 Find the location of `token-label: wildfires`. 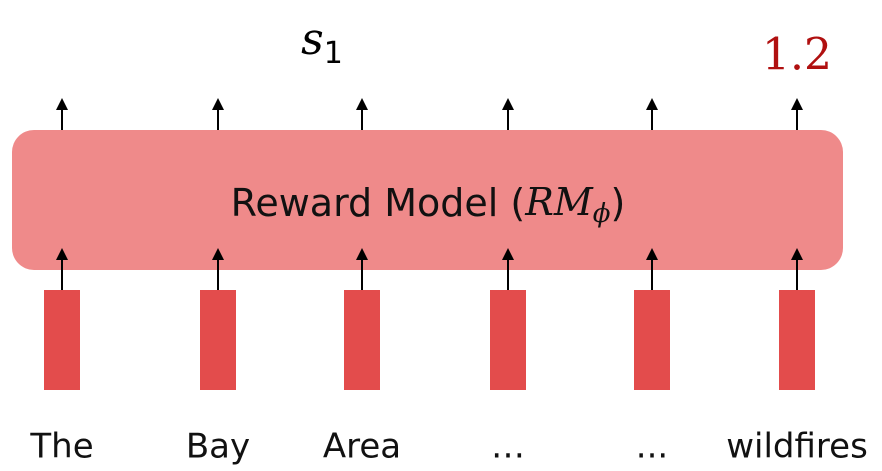

token-label: wildfires is located at coordinates (797, 447).